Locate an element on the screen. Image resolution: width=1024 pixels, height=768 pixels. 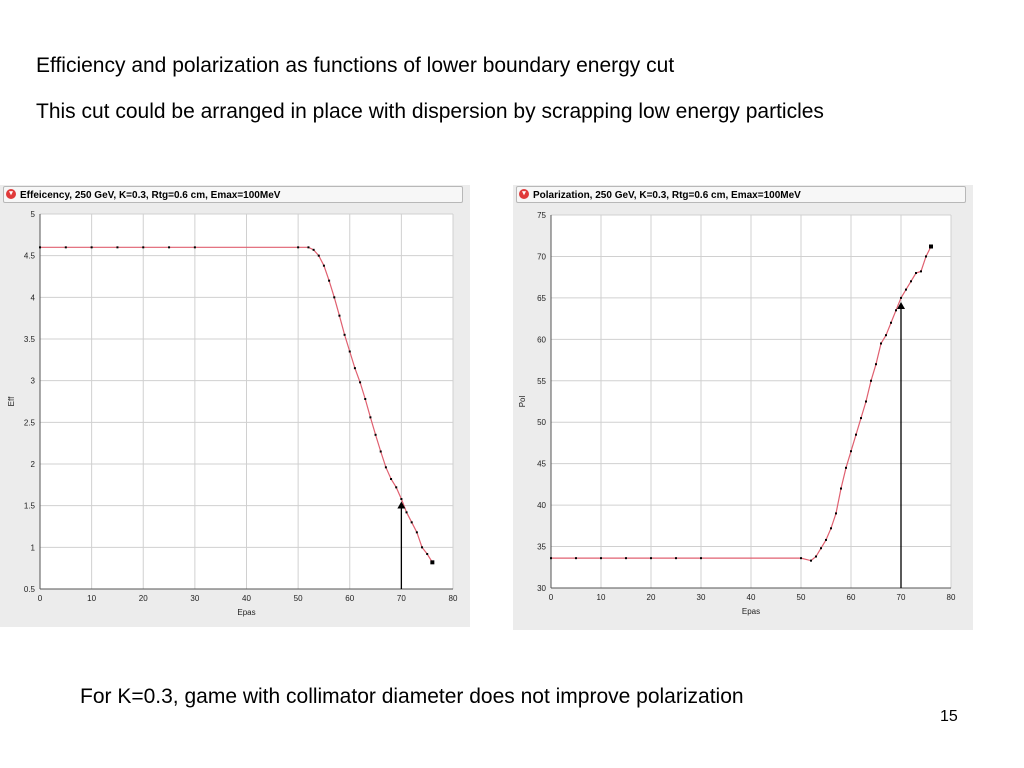
pol-y-tick-label: 50 is located at coordinates (541, 422).